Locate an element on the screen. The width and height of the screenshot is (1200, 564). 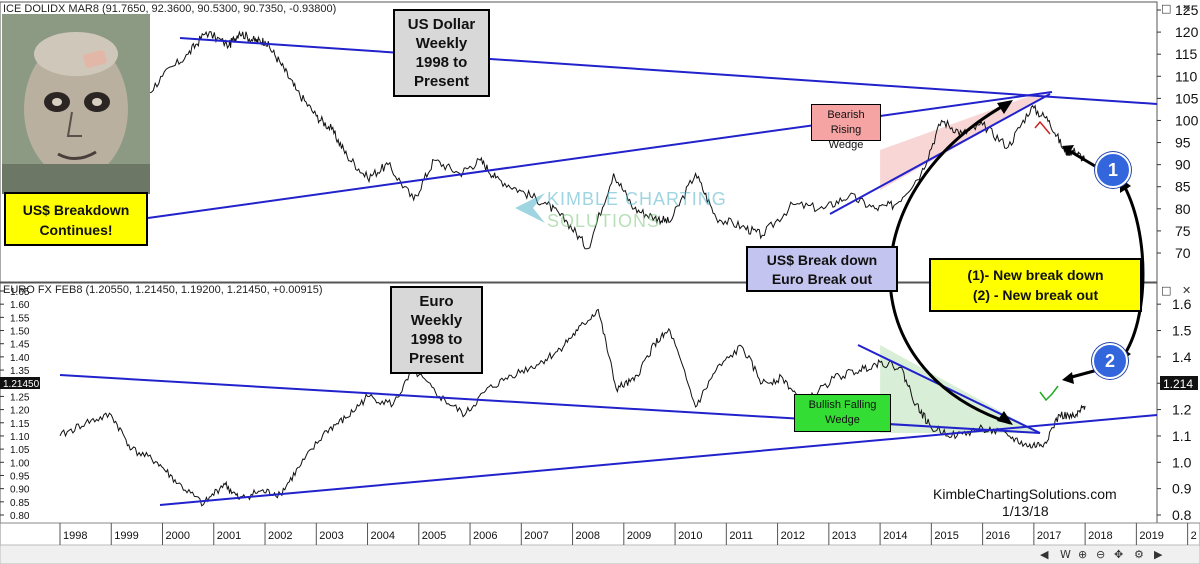
x-tick-label: 2008 is located at coordinates (588, 536).